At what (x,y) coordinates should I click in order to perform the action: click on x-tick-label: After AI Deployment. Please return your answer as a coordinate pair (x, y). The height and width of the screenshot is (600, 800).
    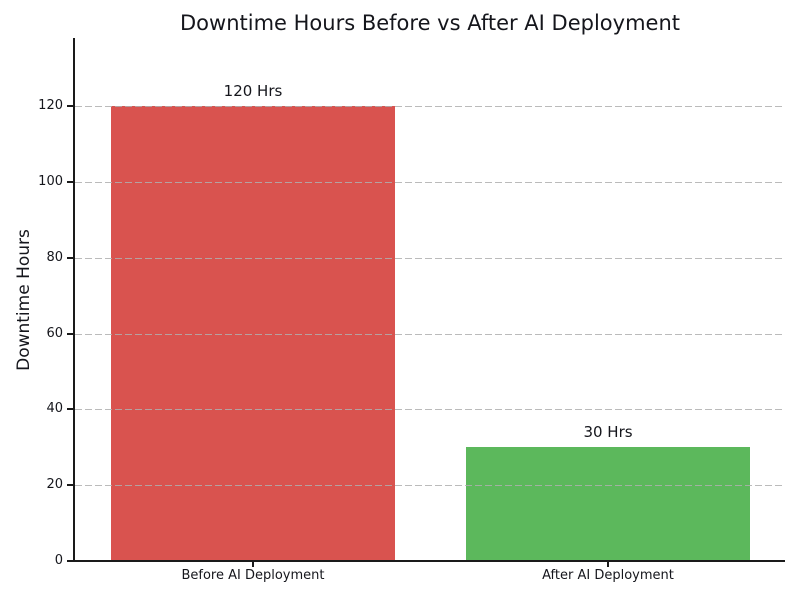
    Looking at the image, I should click on (608, 575).